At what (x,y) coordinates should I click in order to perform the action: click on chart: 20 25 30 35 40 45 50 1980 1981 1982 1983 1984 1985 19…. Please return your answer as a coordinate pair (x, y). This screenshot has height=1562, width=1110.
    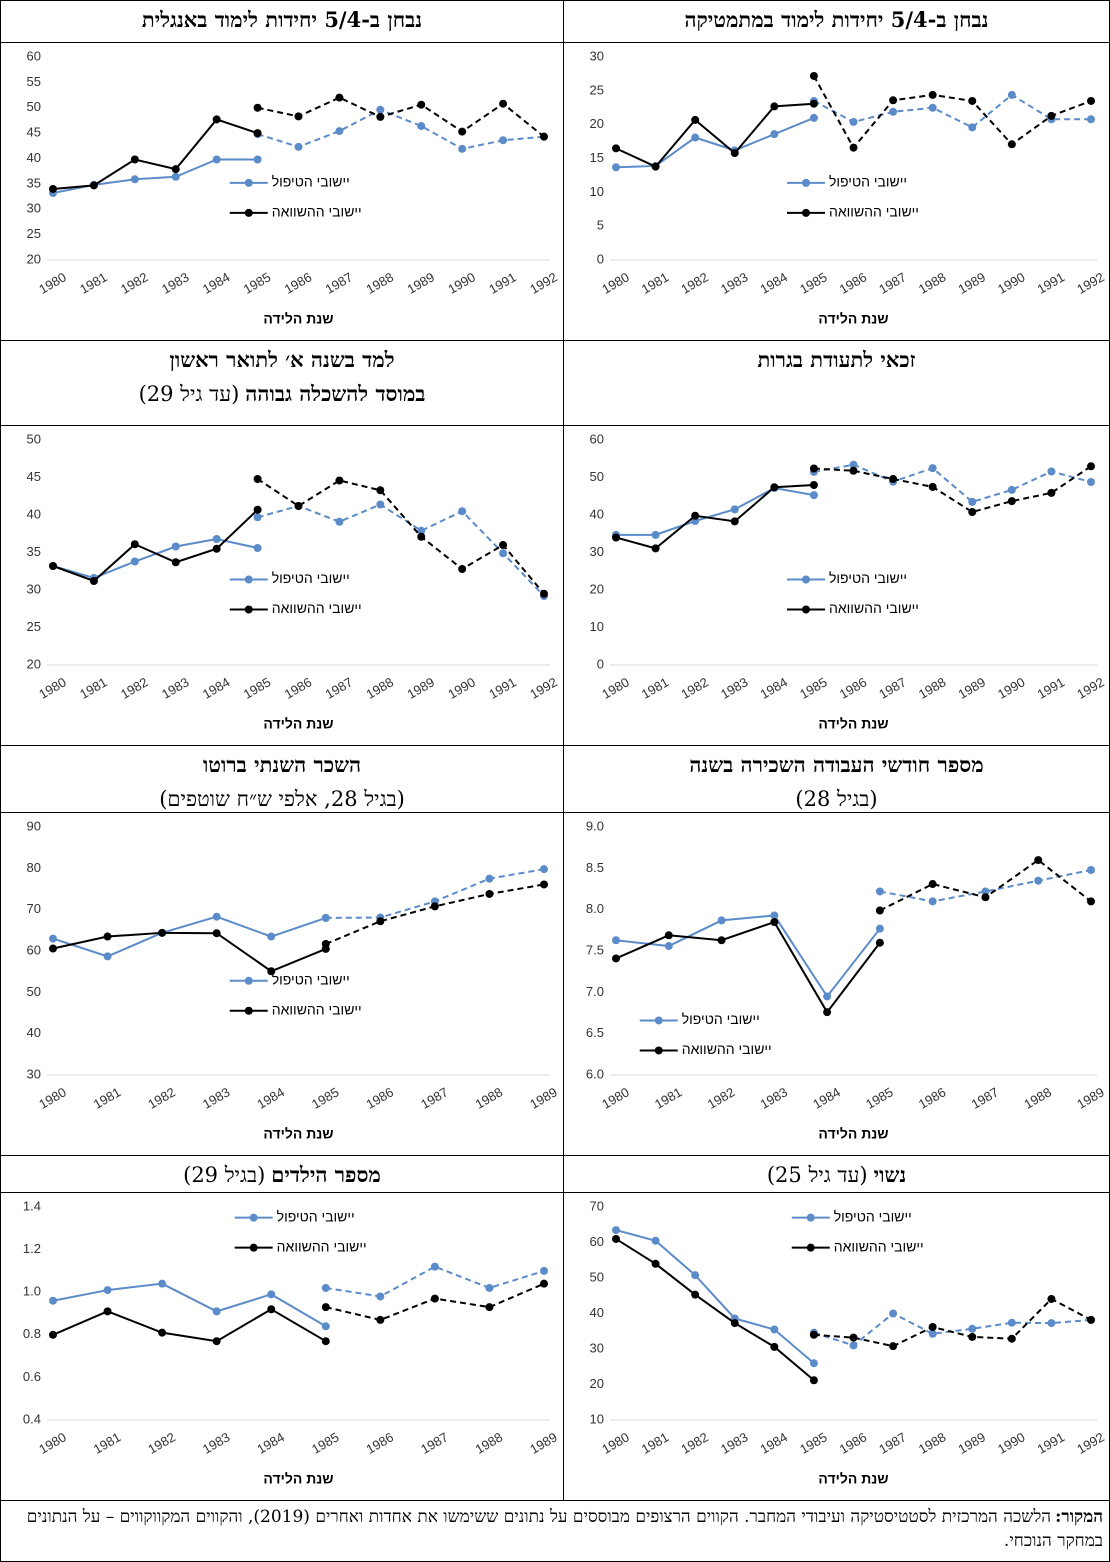
    Looking at the image, I should click on (293, 581).